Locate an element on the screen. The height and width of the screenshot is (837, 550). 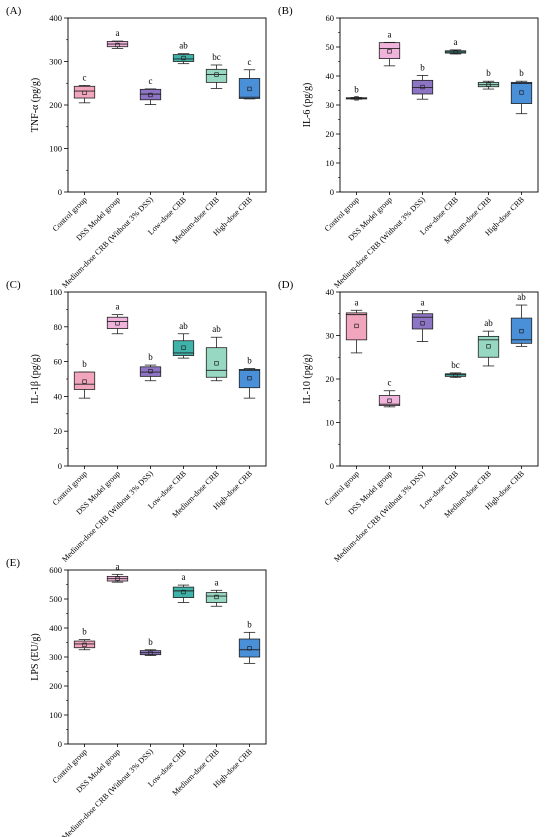
y-axis-label: IL-6 (pg/g) is located at coordinates (307, 105).